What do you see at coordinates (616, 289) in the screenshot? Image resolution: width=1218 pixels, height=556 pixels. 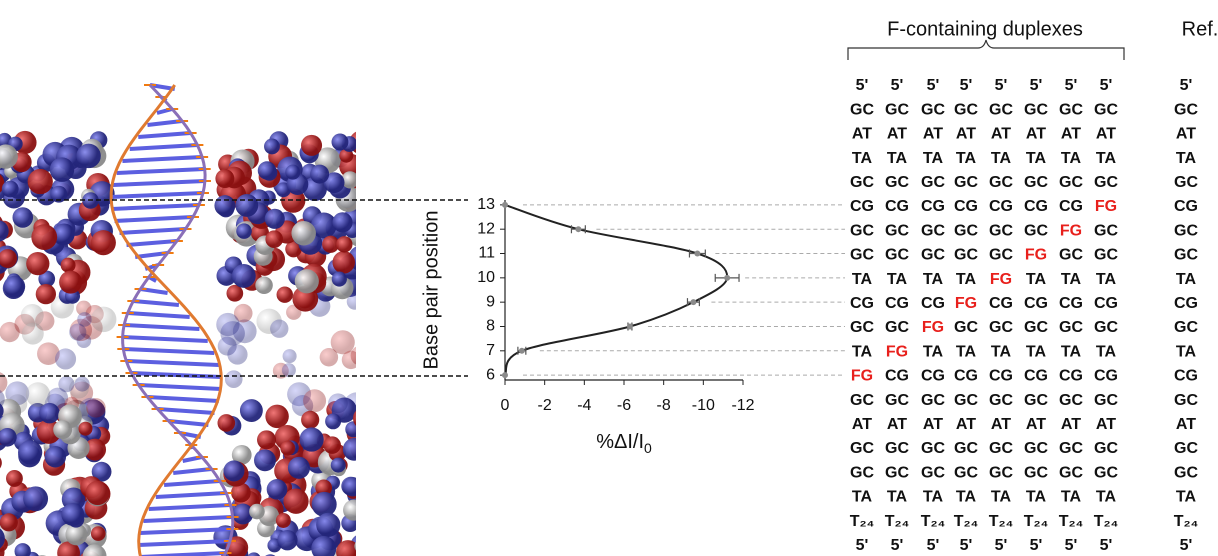 I see `curve` at bounding box center [616, 289].